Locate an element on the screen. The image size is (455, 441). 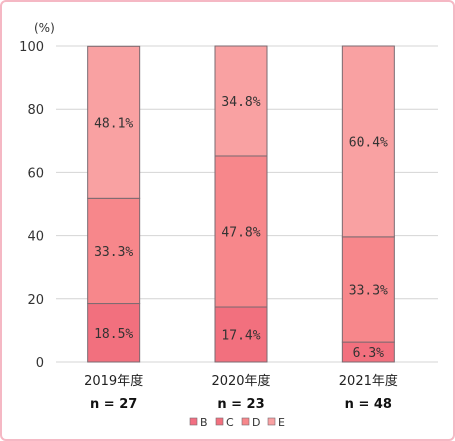
sample-size-label: n = 27 is located at coordinates (113, 404).